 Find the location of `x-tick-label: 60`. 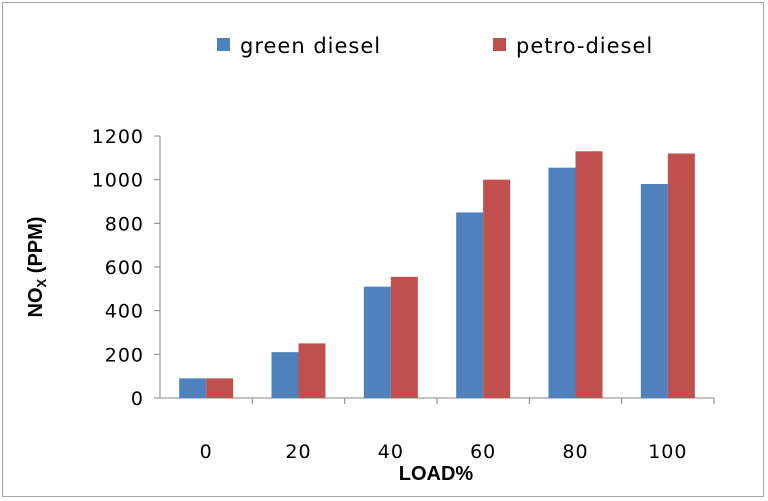

x-tick-label: 60 is located at coordinates (483, 452).